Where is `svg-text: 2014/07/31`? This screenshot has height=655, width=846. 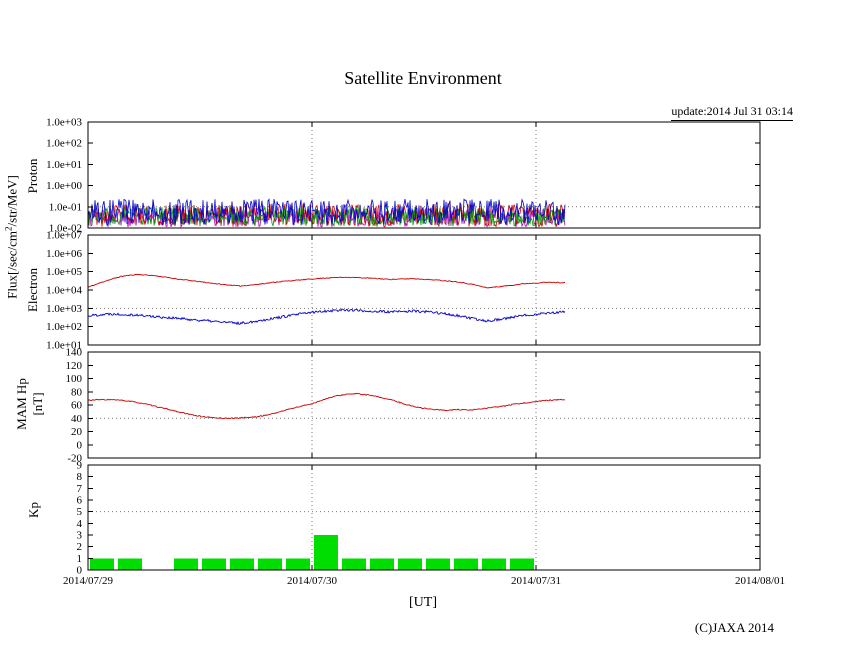
svg-text: 2014/07/31 is located at coordinates (536, 581).